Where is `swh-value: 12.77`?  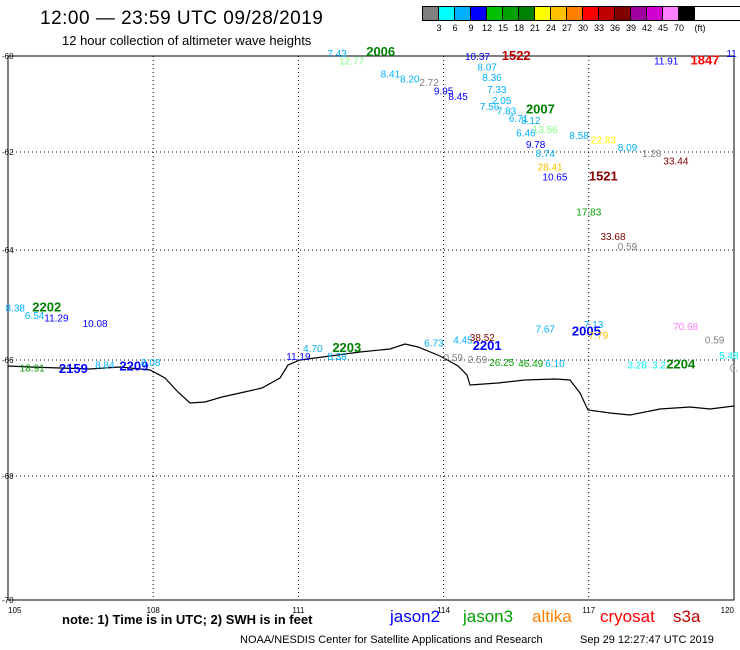 swh-value: 12.77 is located at coordinates (351, 62).